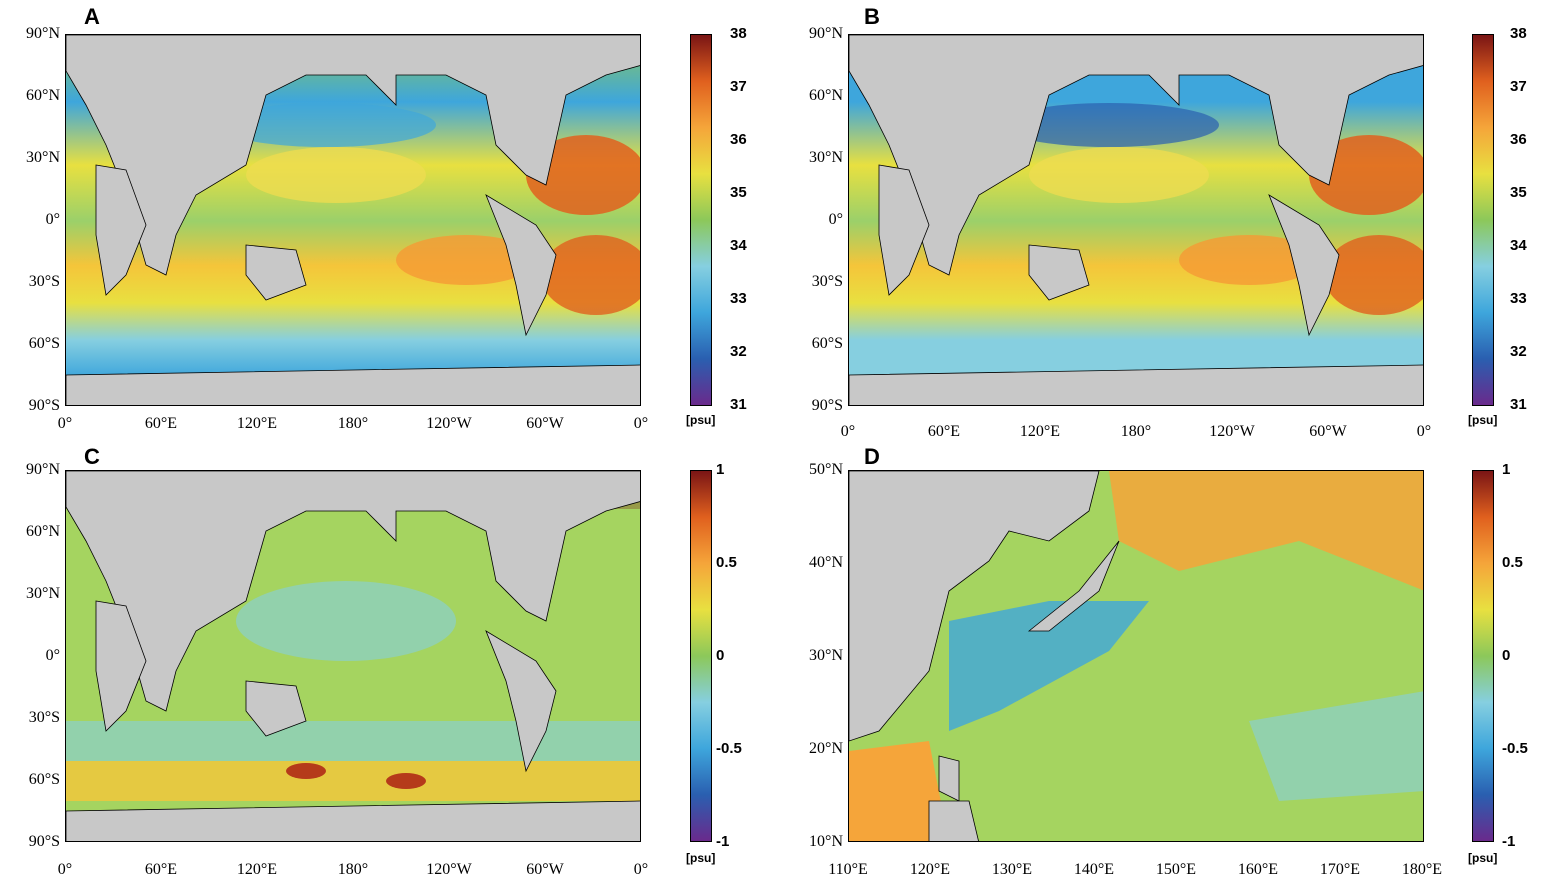 The height and width of the screenshot is (884, 1542). What do you see at coordinates (826, 469) in the screenshot?
I see `y-tick: 50°N` at bounding box center [826, 469].